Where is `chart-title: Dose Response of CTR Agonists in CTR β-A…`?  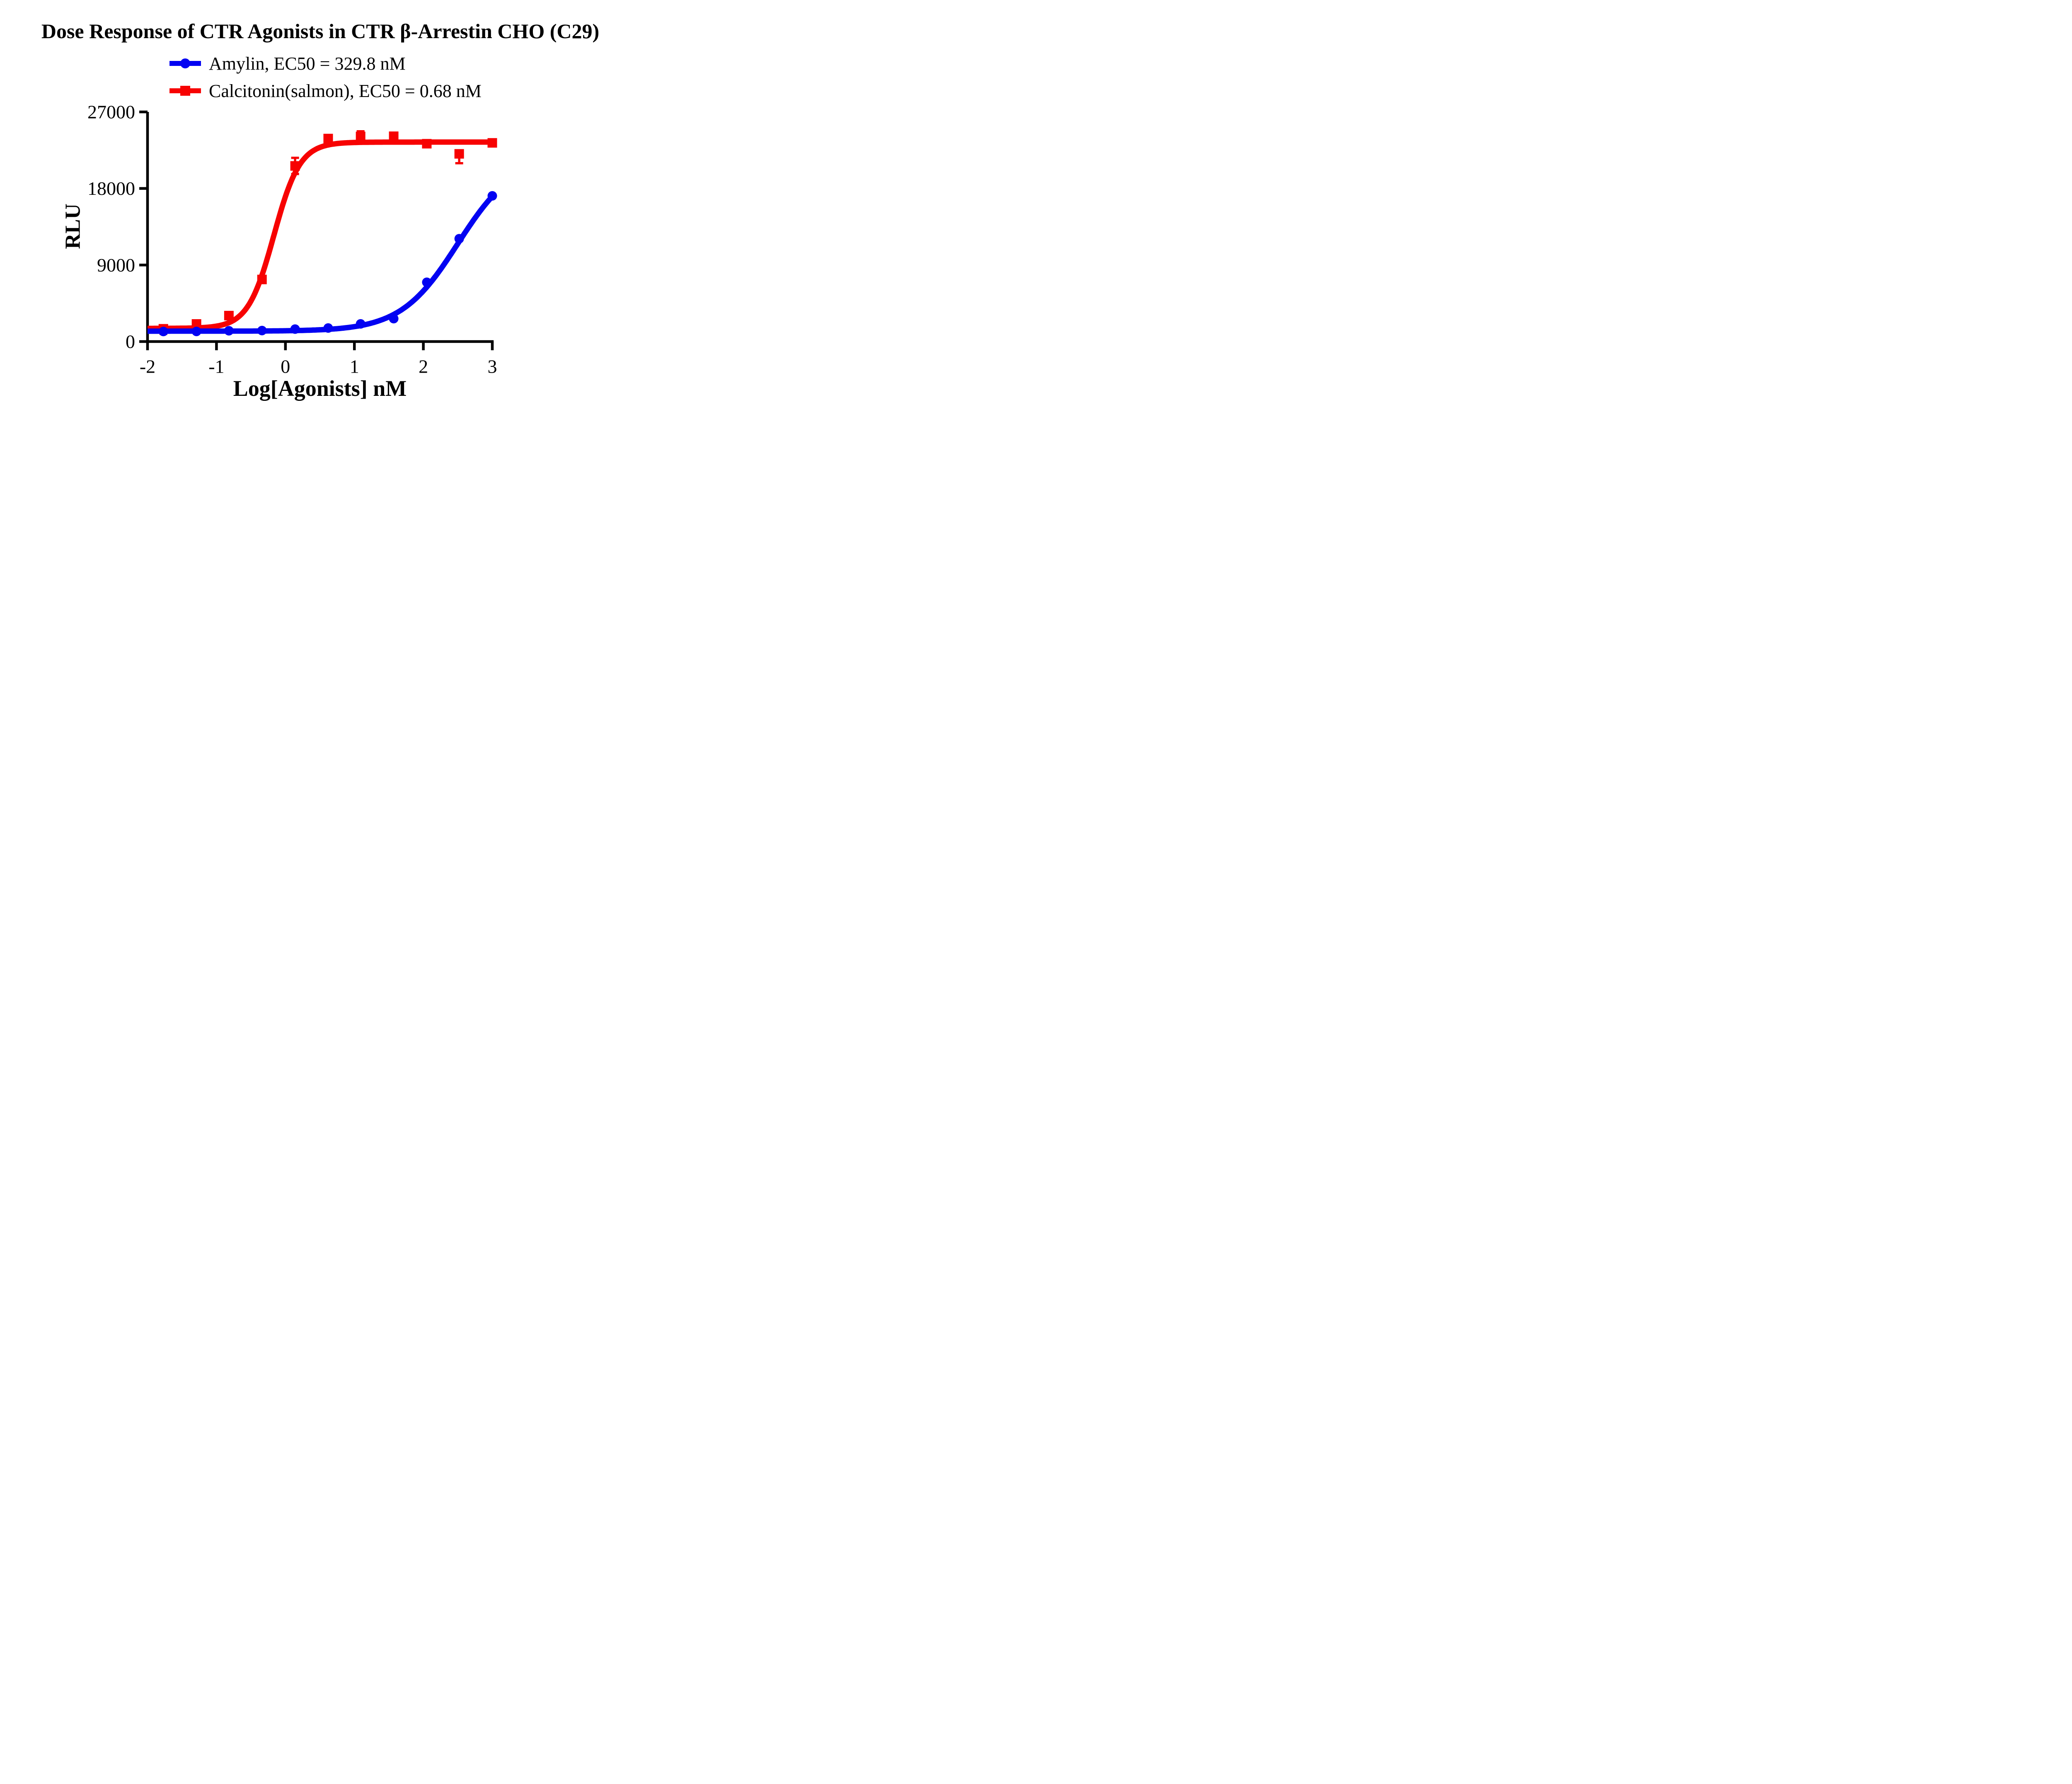
chart-title: Dose Response of CTR Agonists in CTR β-A… is located at coordinates (320, 31).